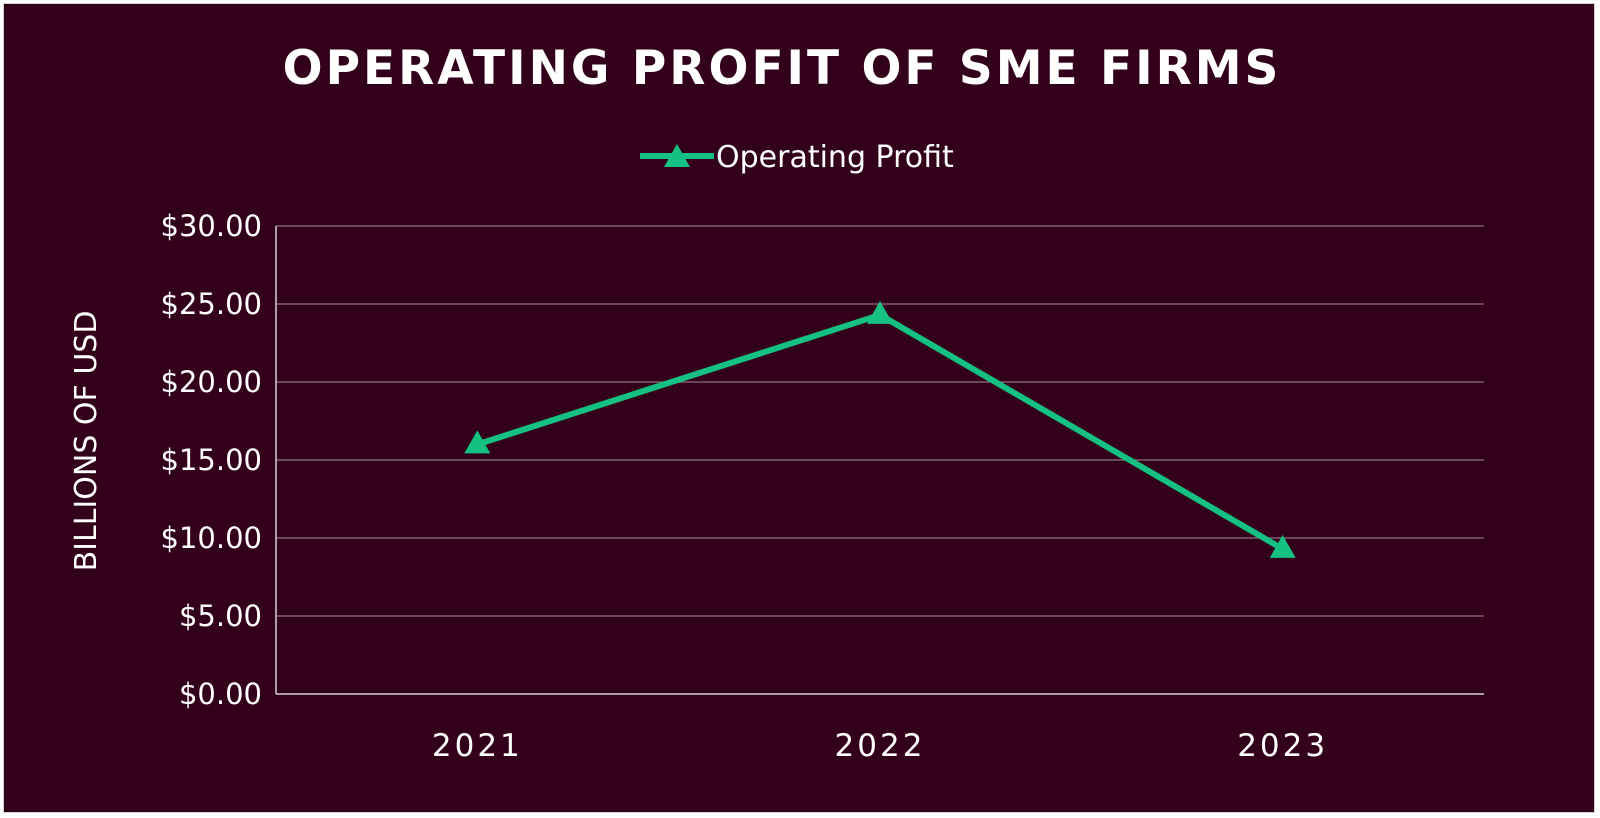  What do you see at coordinates (220, 616) in the screenshot?
I see `y-tick-label: $5.00` at bounding box center [220, 616].